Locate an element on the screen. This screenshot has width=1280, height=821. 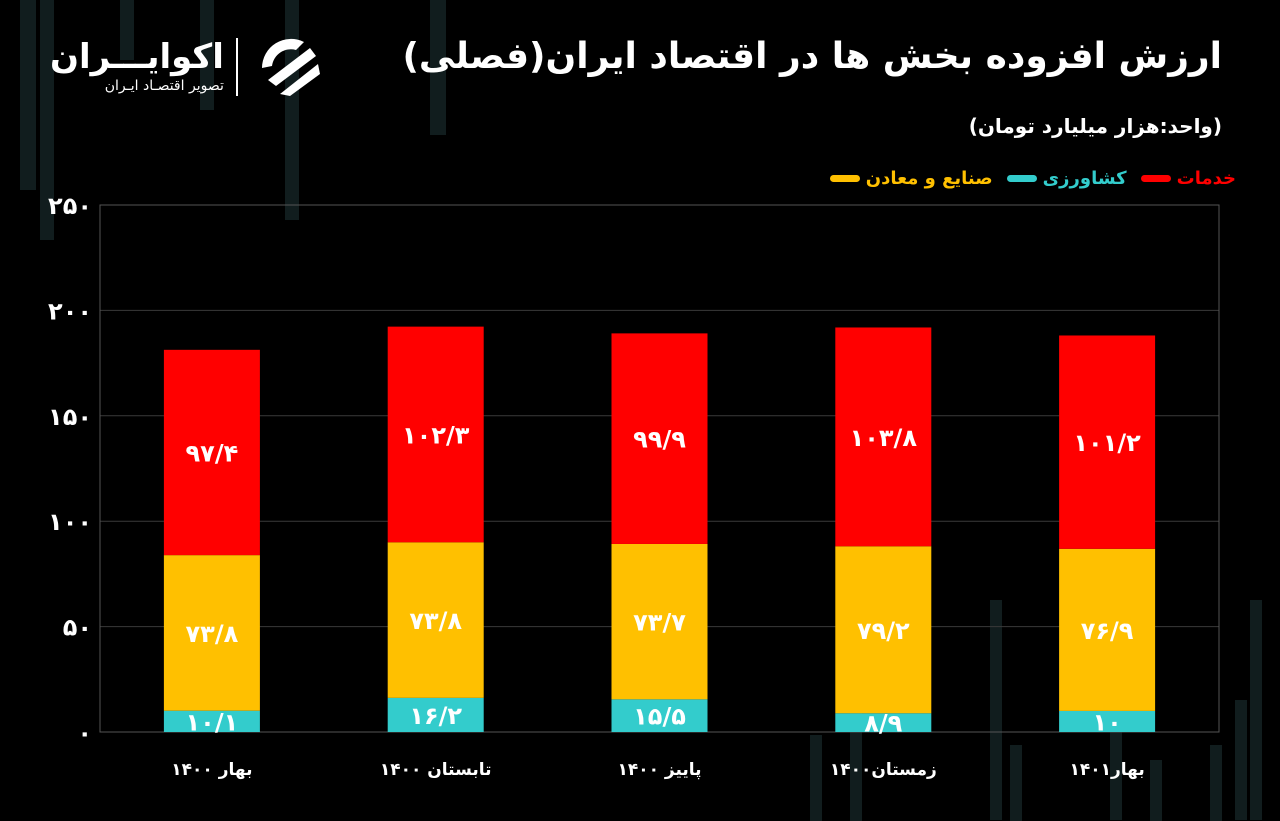
legend-label-services: خدمات is located at coordinates (1206, 178).